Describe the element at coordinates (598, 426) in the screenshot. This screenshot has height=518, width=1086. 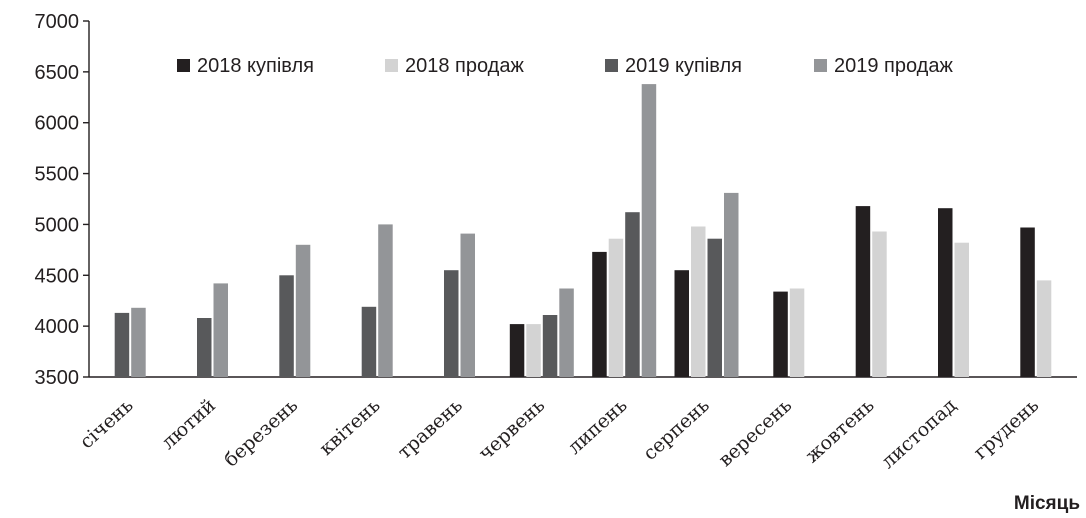
I see `x-tick-label: липень` at that location.